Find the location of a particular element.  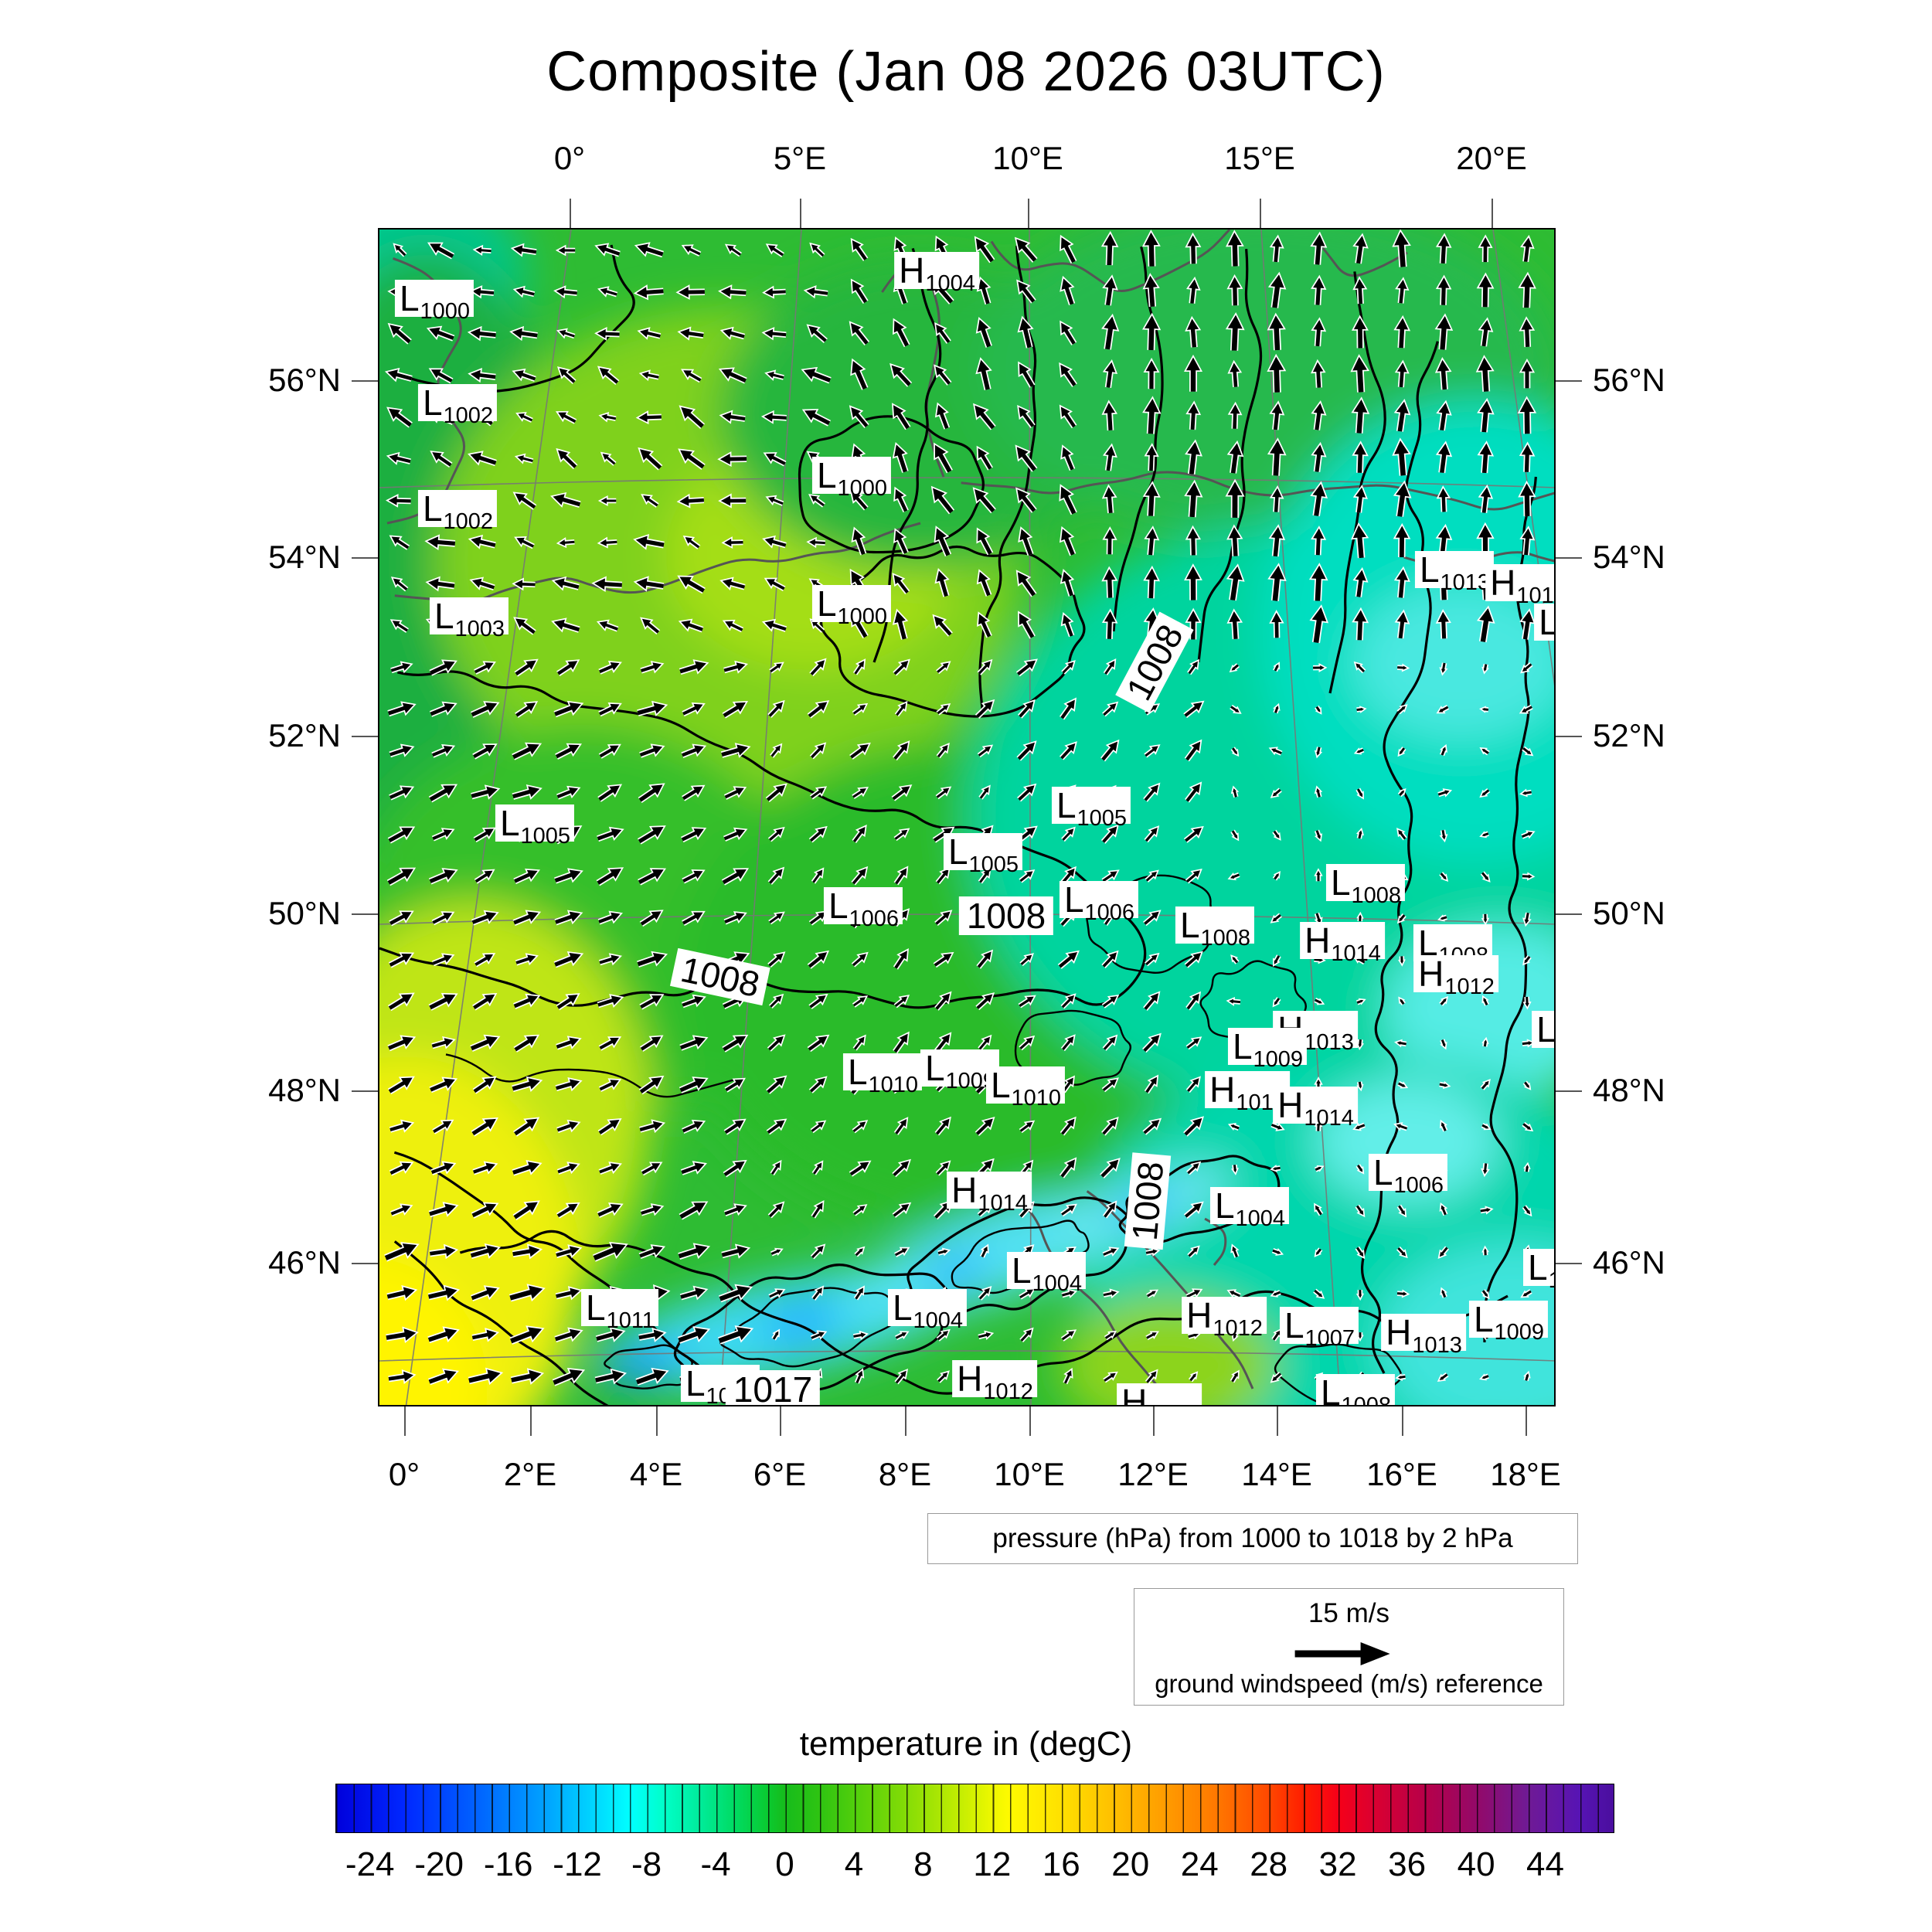

bottom-axis-label: 18°E is located at coordinates (1525, 1474).